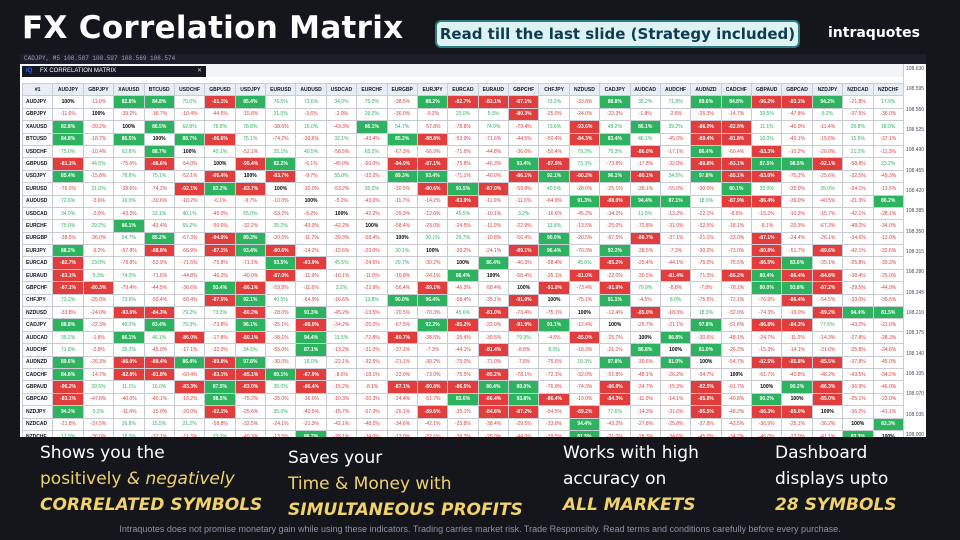  I want to click on column-header-audjpy: AUDJPY, so click(68, 89).